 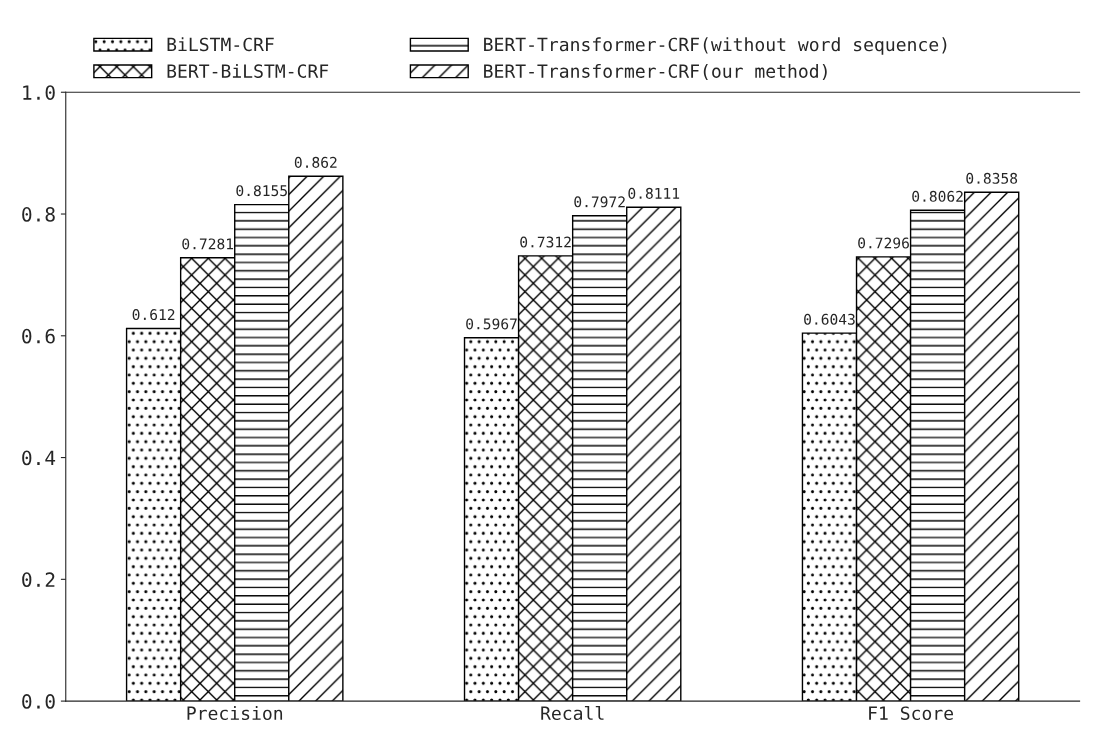 What do you see at coordinates (992, 178) in the screenshot?
I see `data-label: 0.8358` at bounding box center [992, 178].